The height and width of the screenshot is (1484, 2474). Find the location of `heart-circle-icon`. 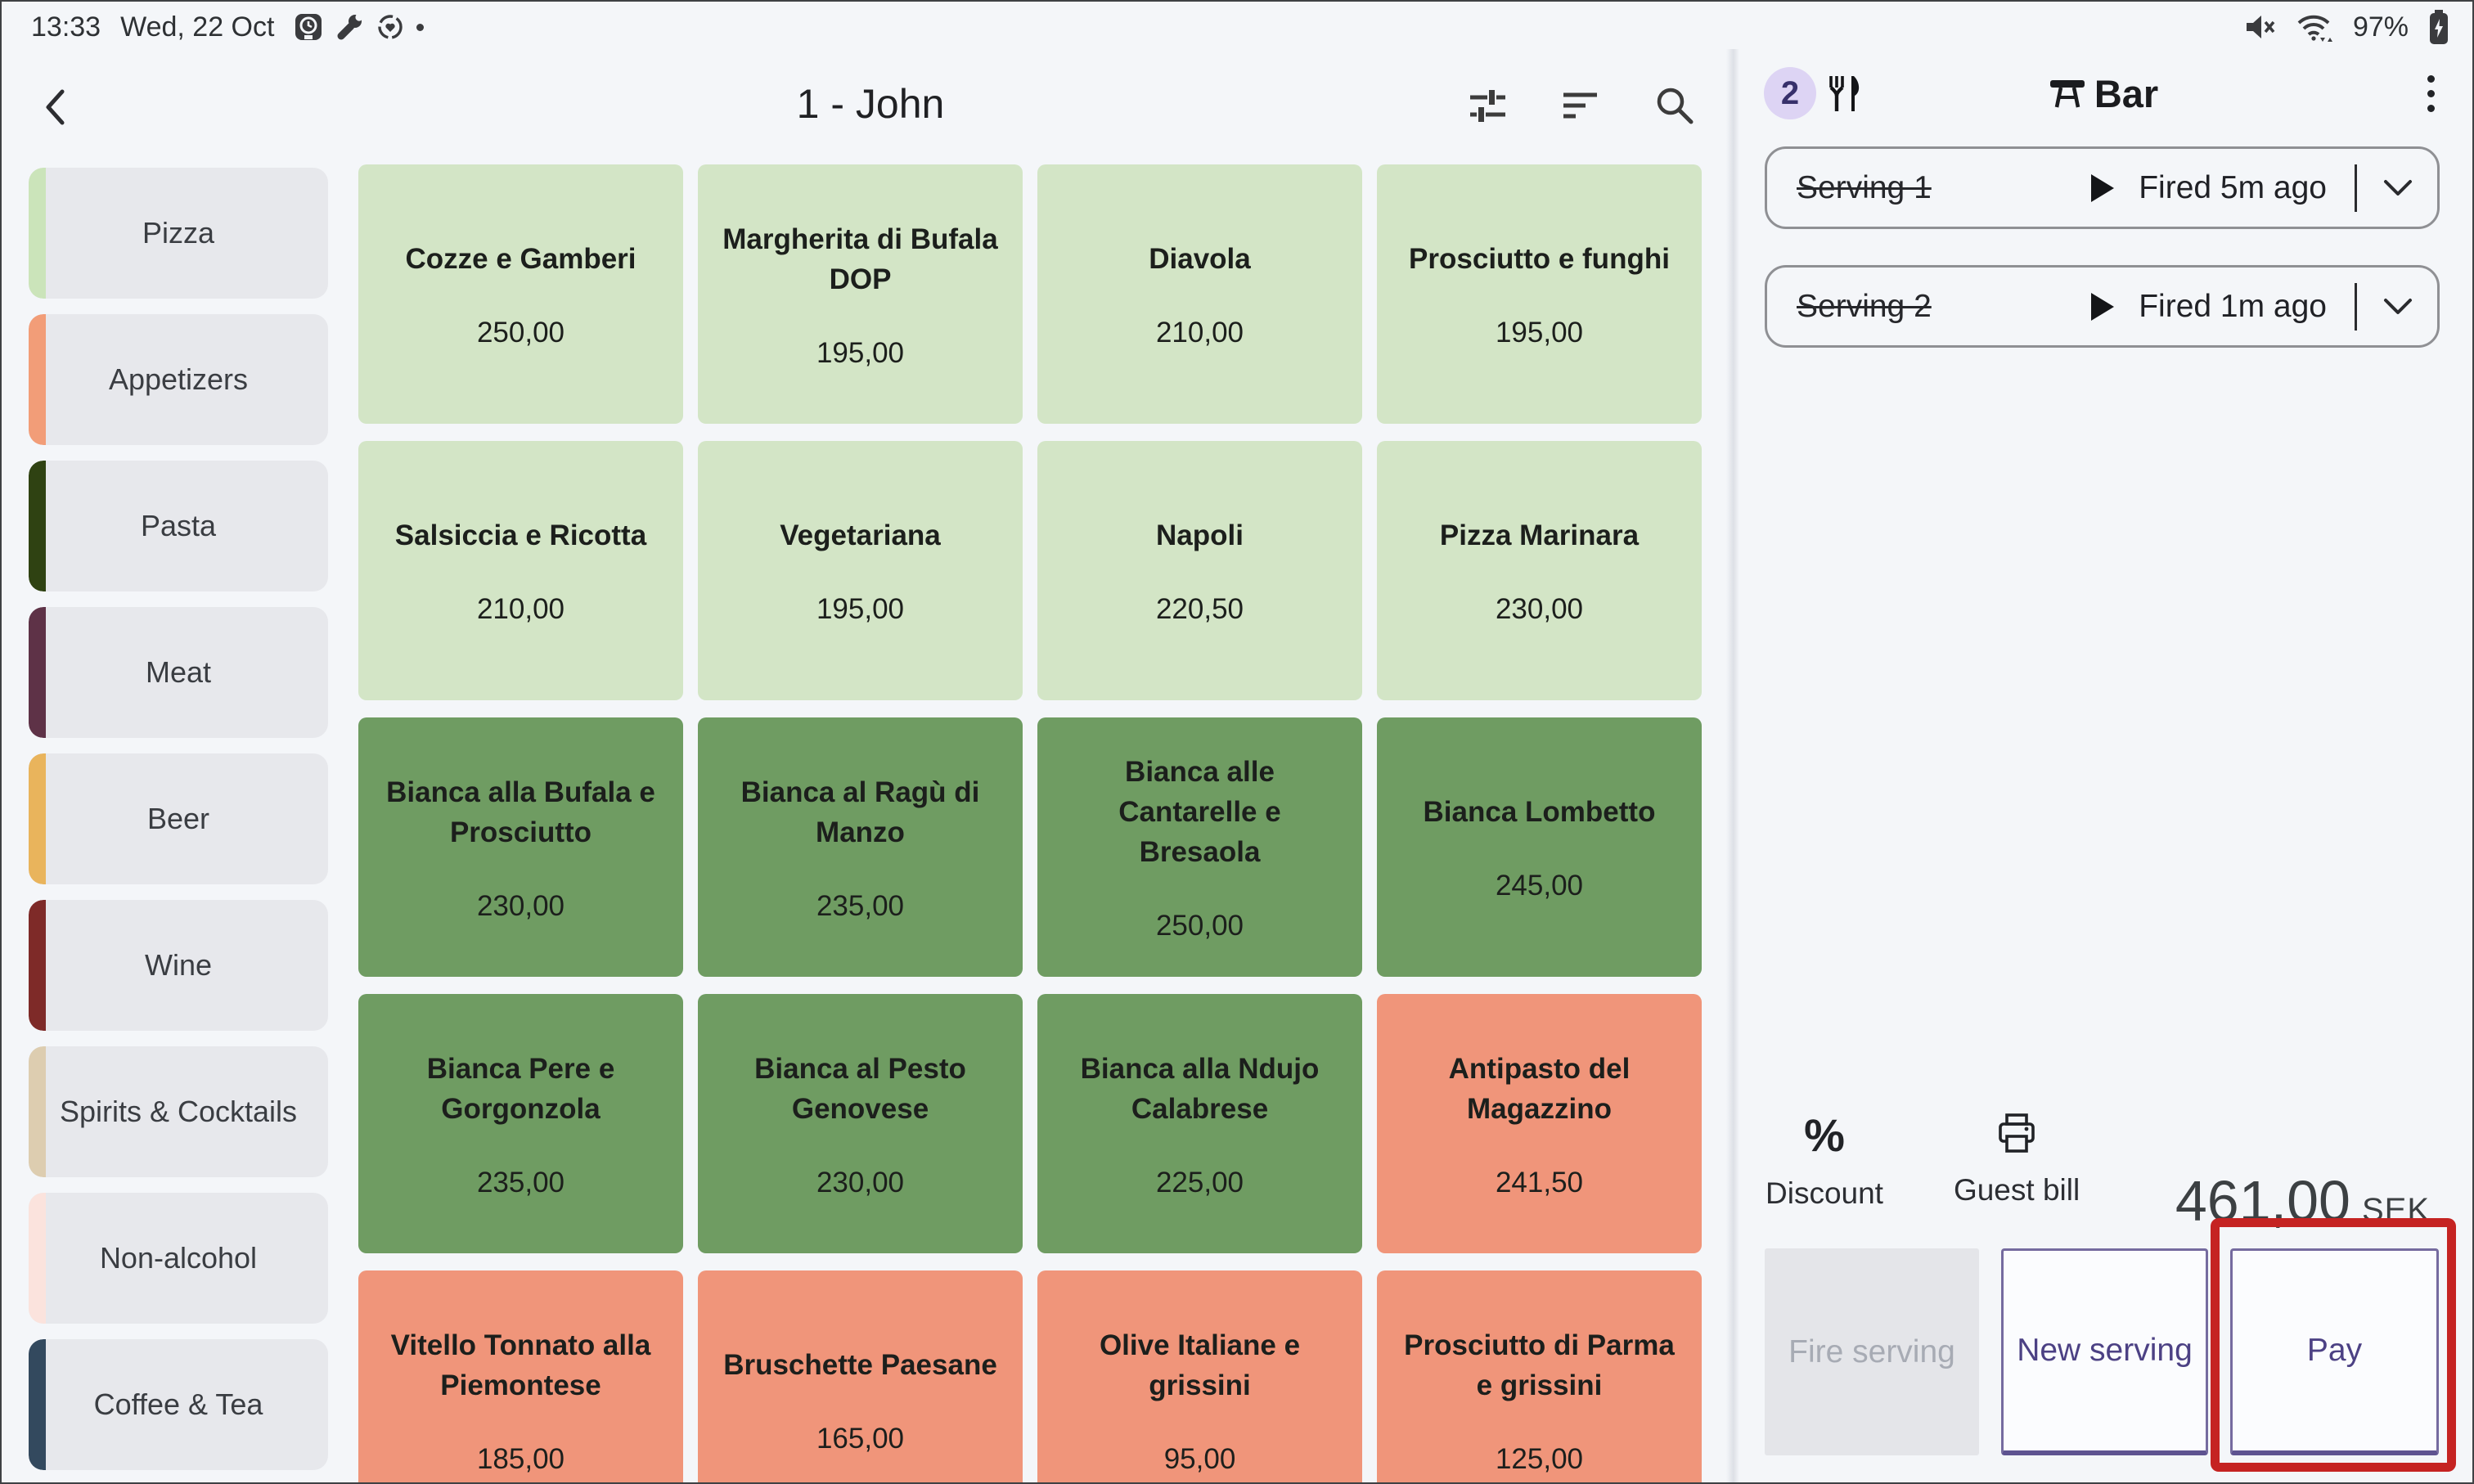

heart-circle-icon is located at coordinates (390, 27).